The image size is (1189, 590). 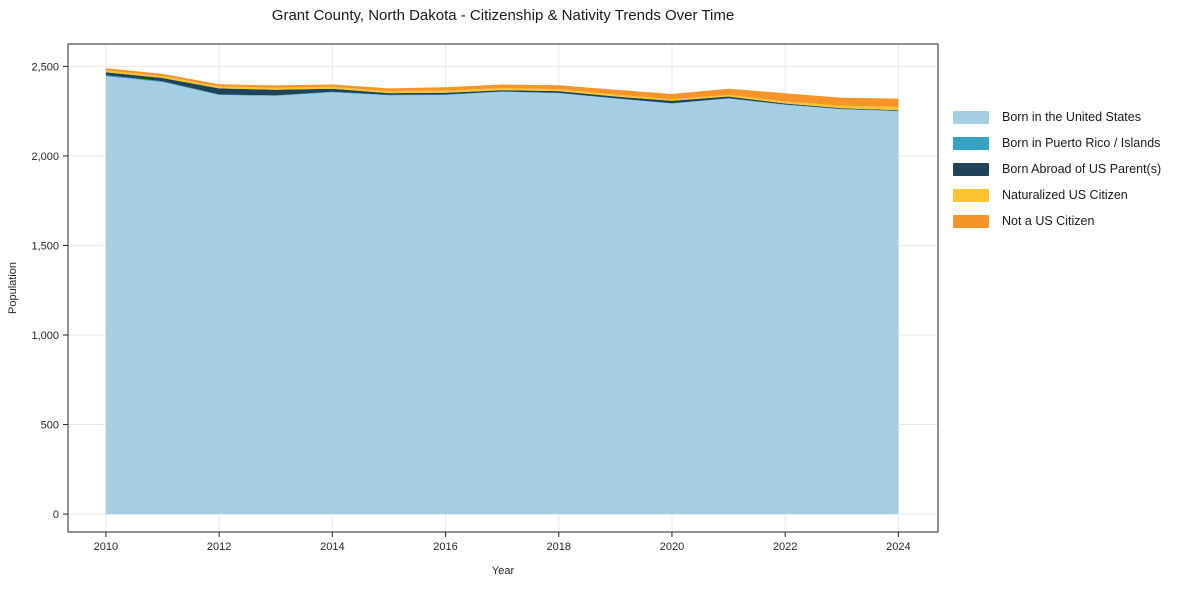 I want to click on x-tick-label: 2012, so click(x=219, y=547).